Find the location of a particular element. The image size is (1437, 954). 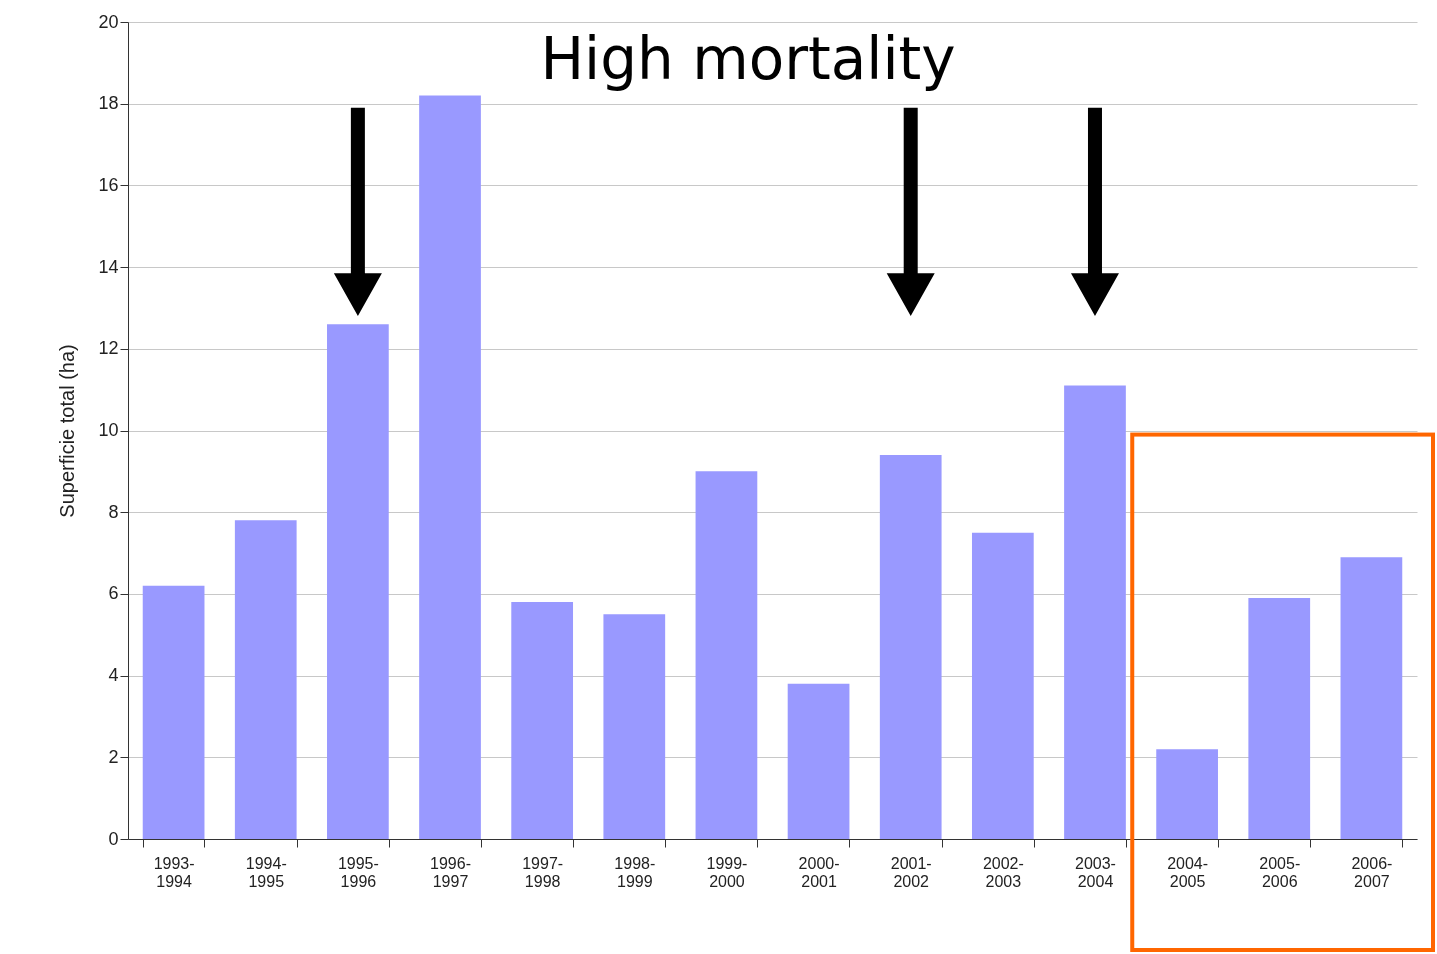

y-tick-label: 2 is located at coordinates (113, 756).